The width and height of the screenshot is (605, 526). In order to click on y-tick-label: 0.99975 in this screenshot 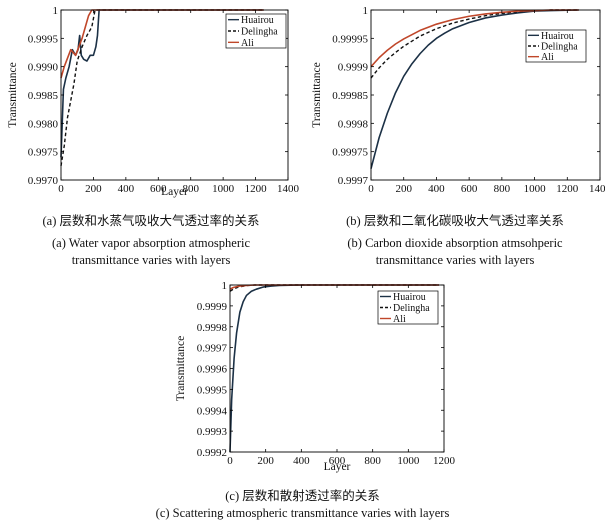, I will do `click(350, 153)`.